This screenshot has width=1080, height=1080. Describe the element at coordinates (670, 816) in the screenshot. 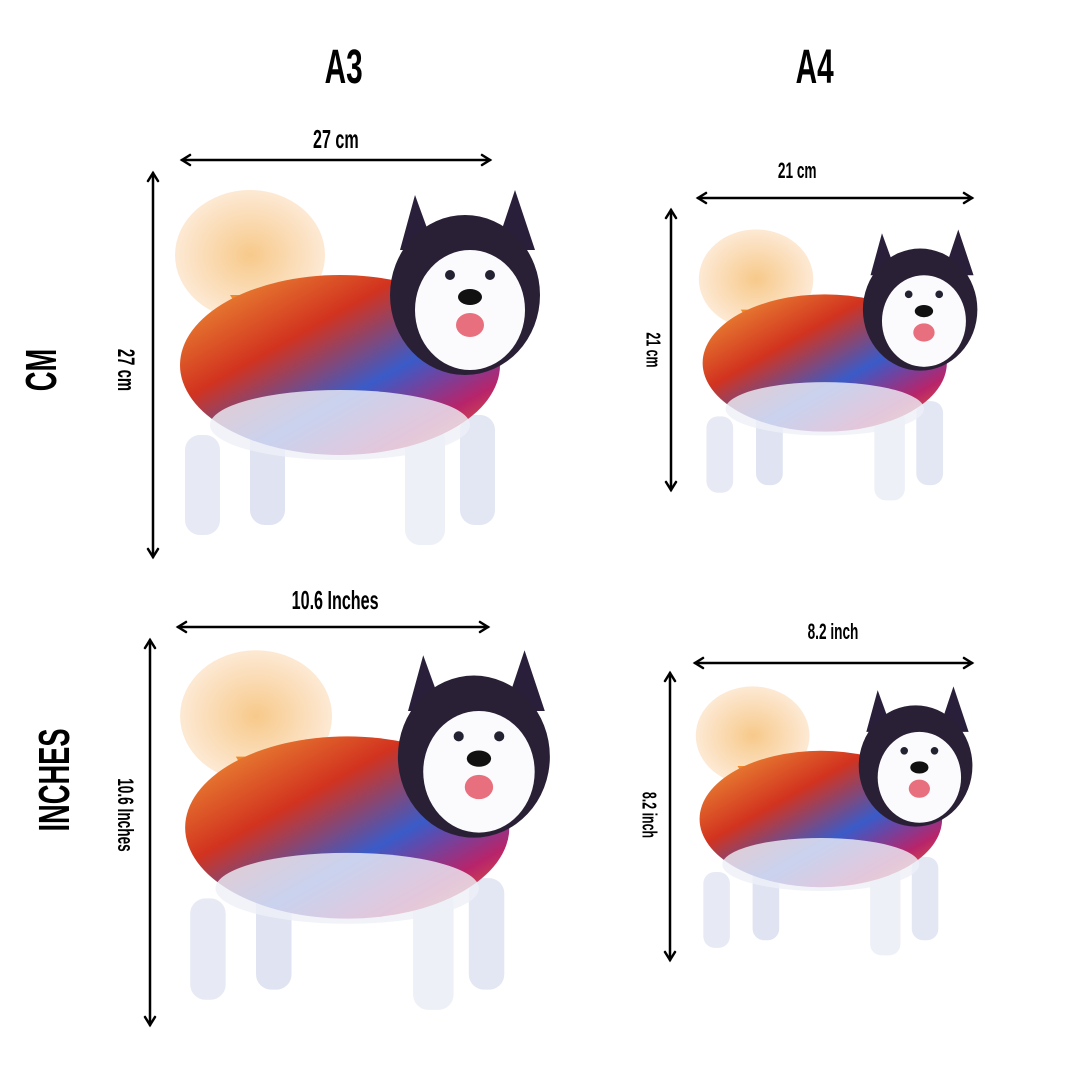

I see `a4-in-height-arrow` at that location.